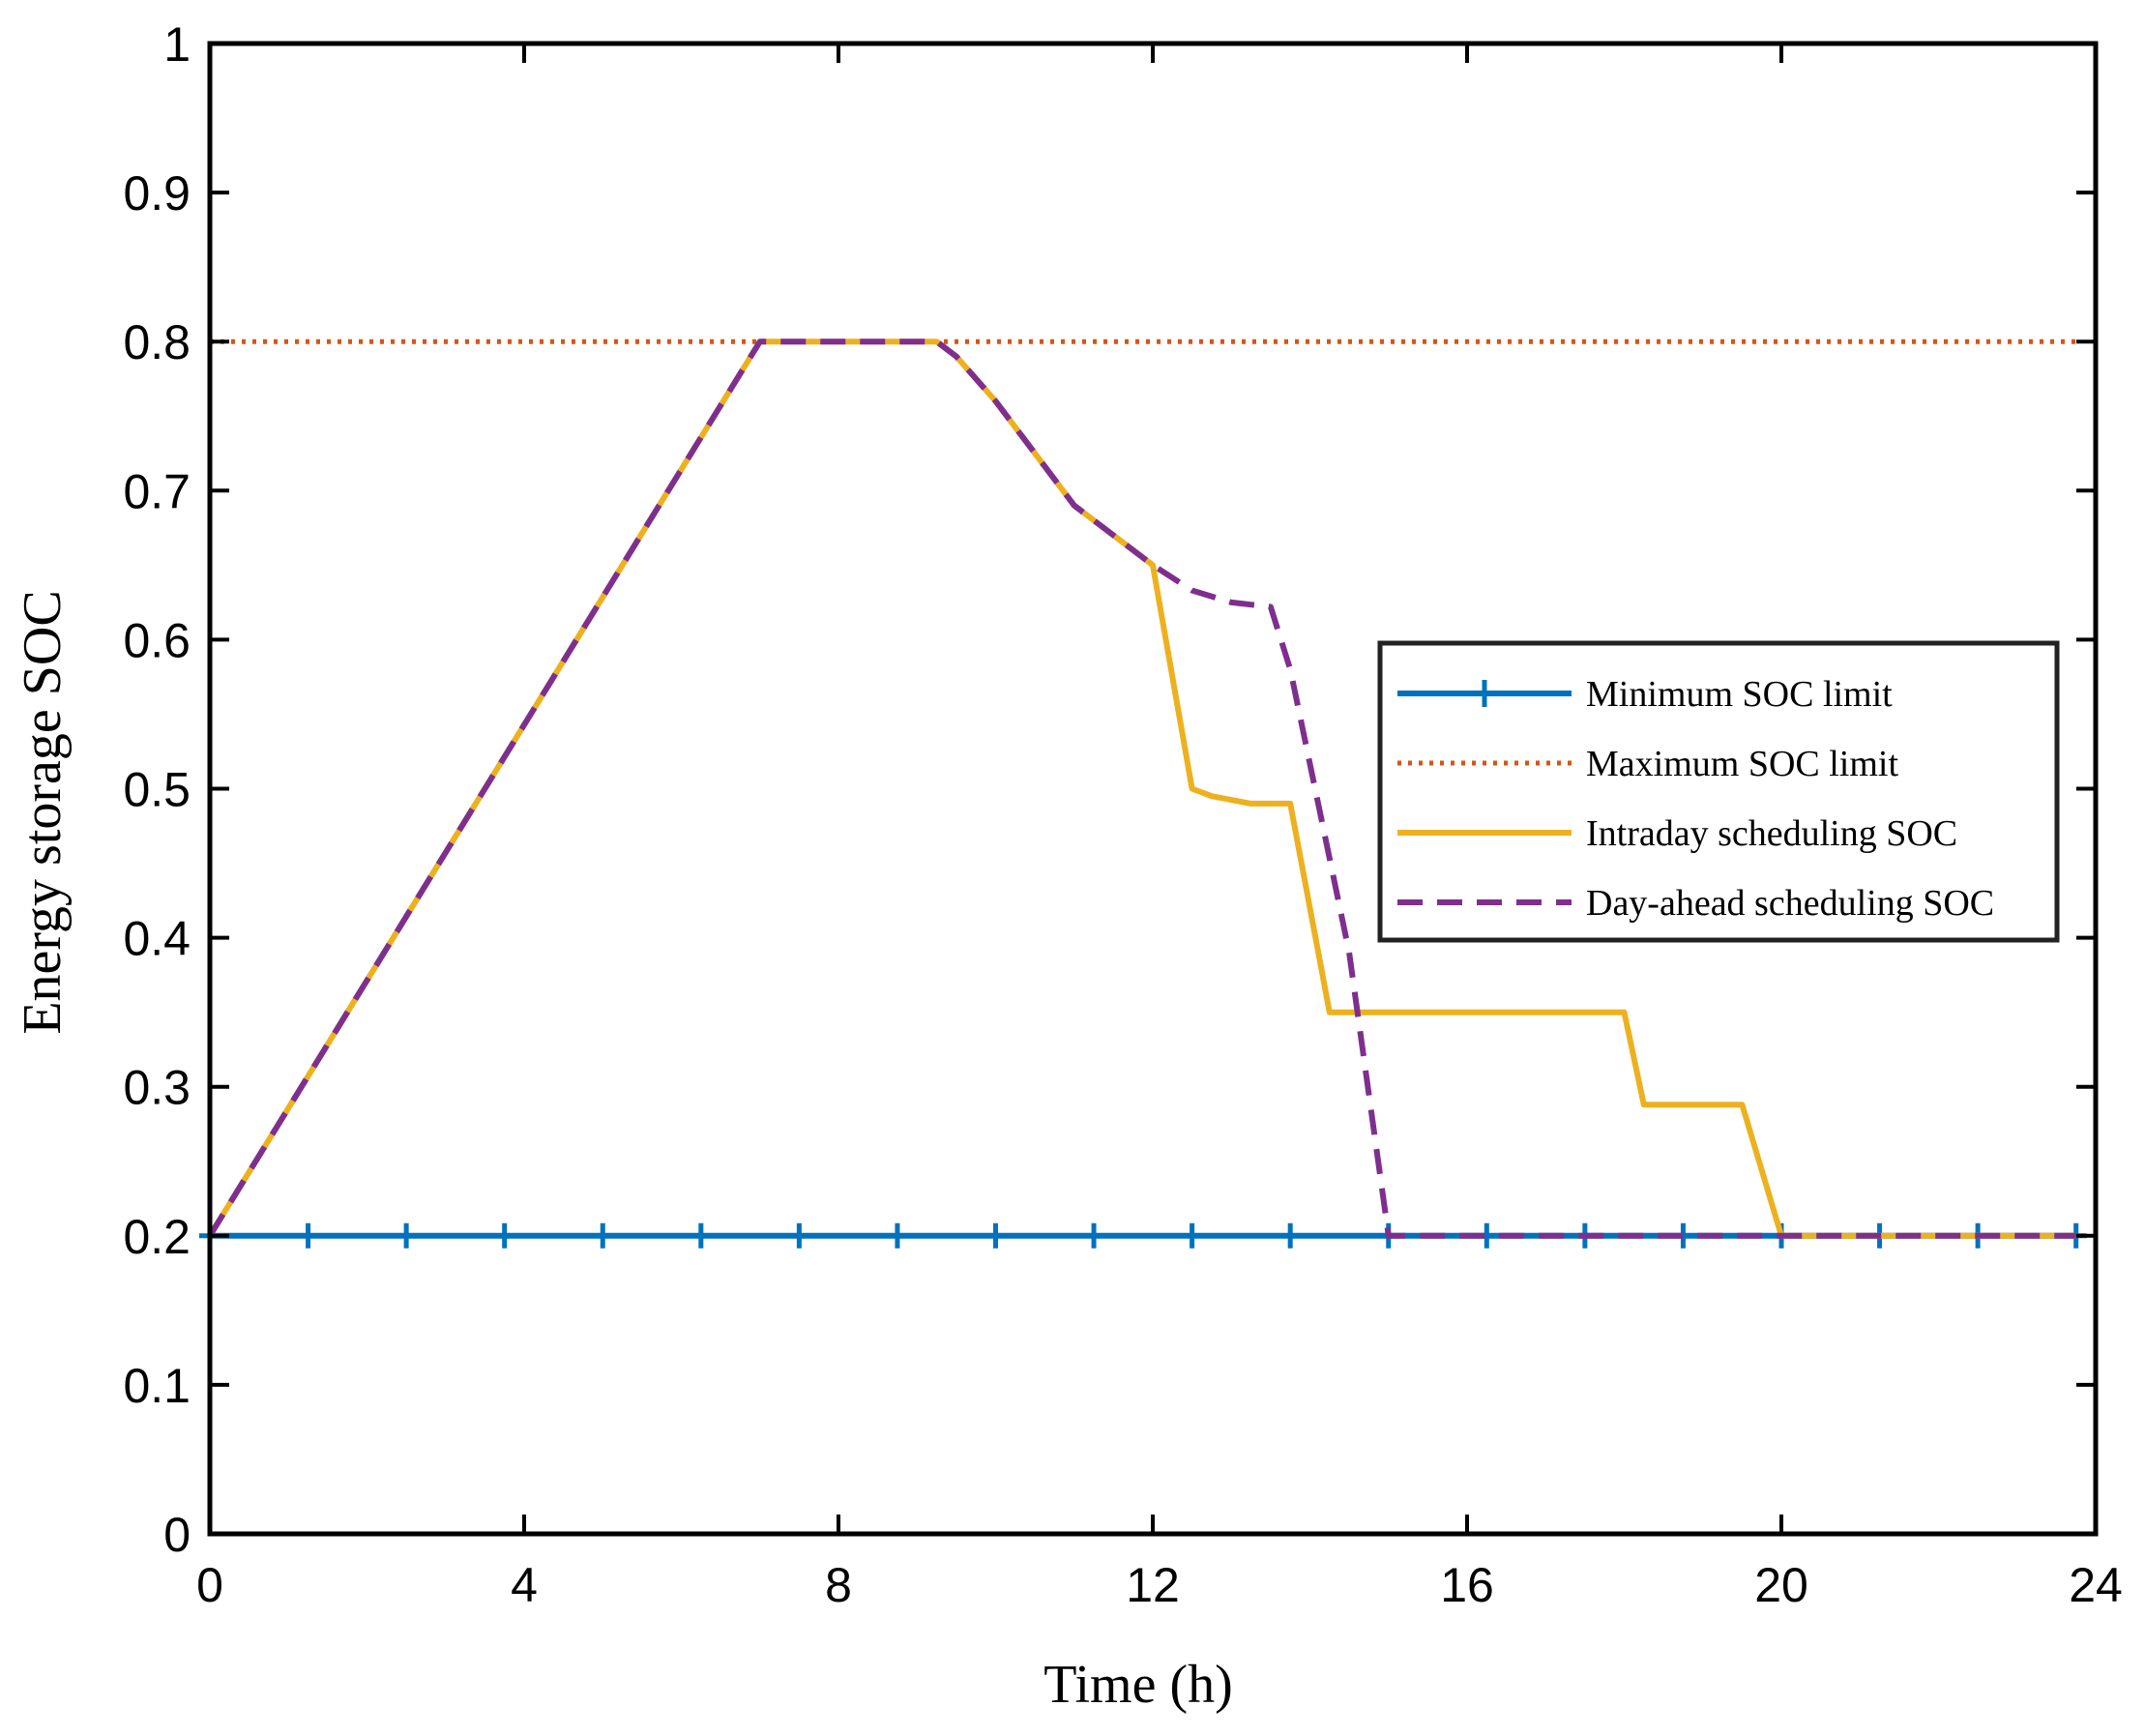 This screenshot has width=2145, height=1736. I want to click on y-tick-label: 0.2, so click(157, 1237).